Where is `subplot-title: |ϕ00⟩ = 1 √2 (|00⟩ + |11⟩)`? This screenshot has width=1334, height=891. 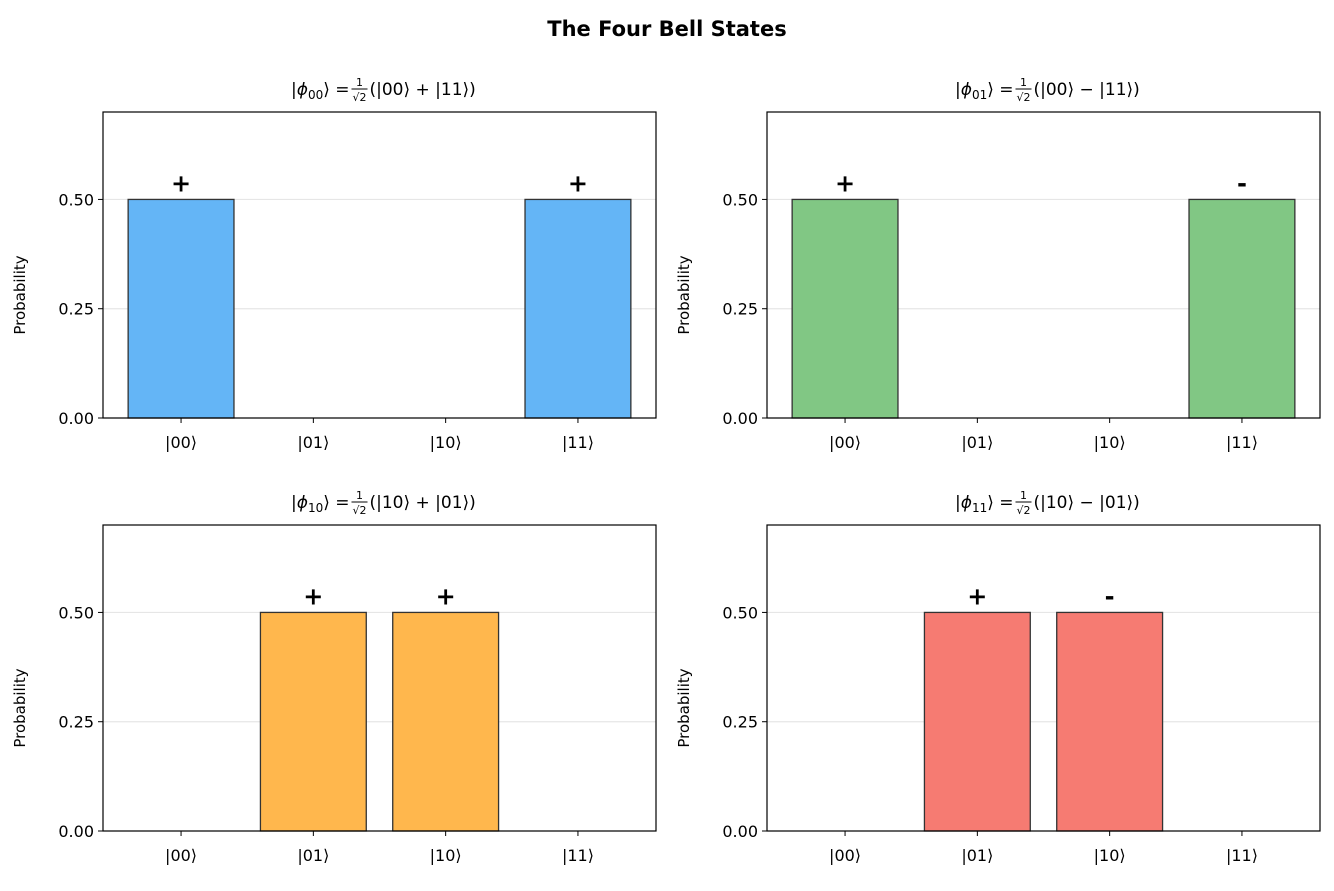
subplot-title: |ϕ00⟩ = 1 √2 (|00⟩ + |11⟩) is located at coordinates (383, 90).